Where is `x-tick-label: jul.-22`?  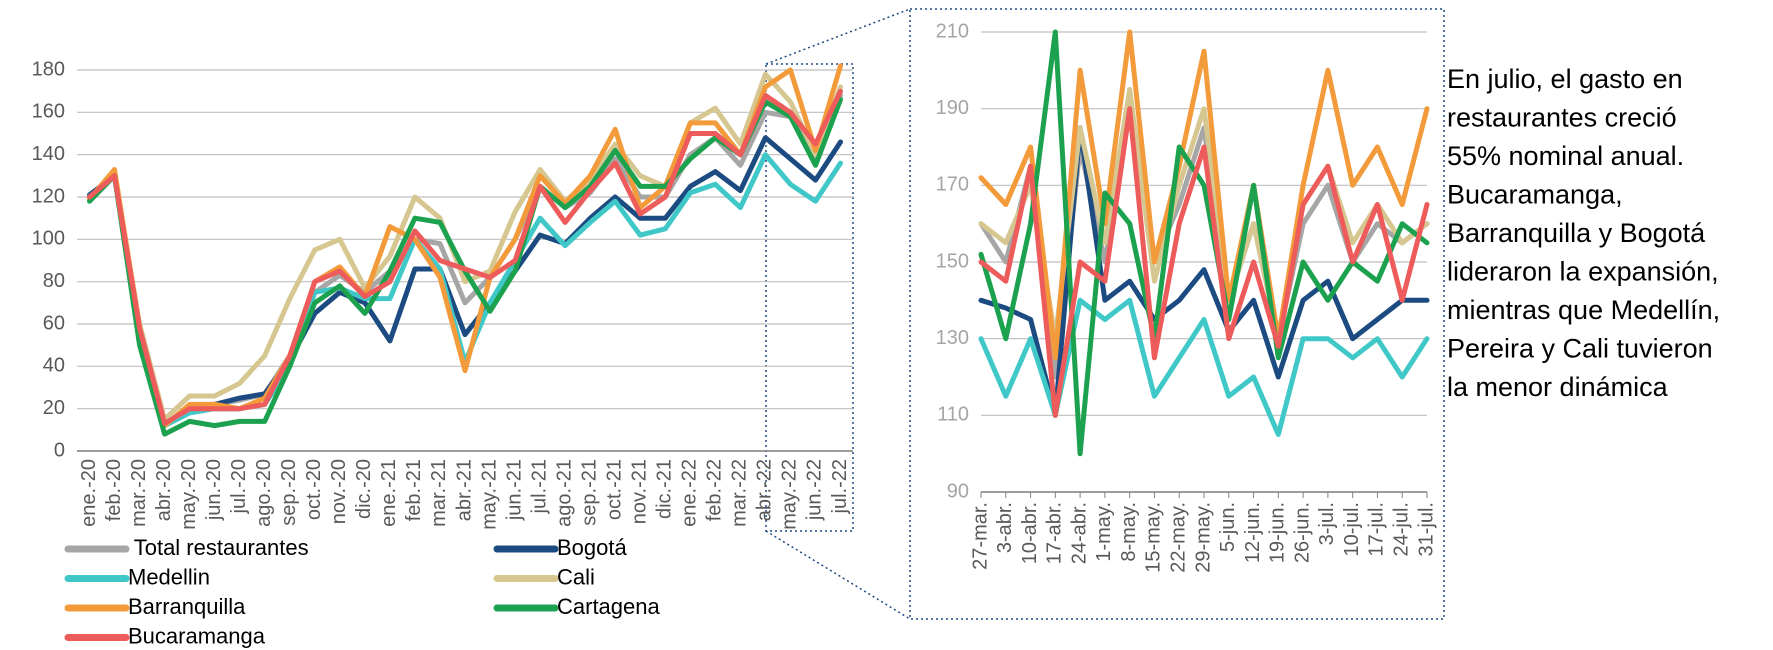
x-tick-label: jul.-22 is located at coordinates (840, 486).